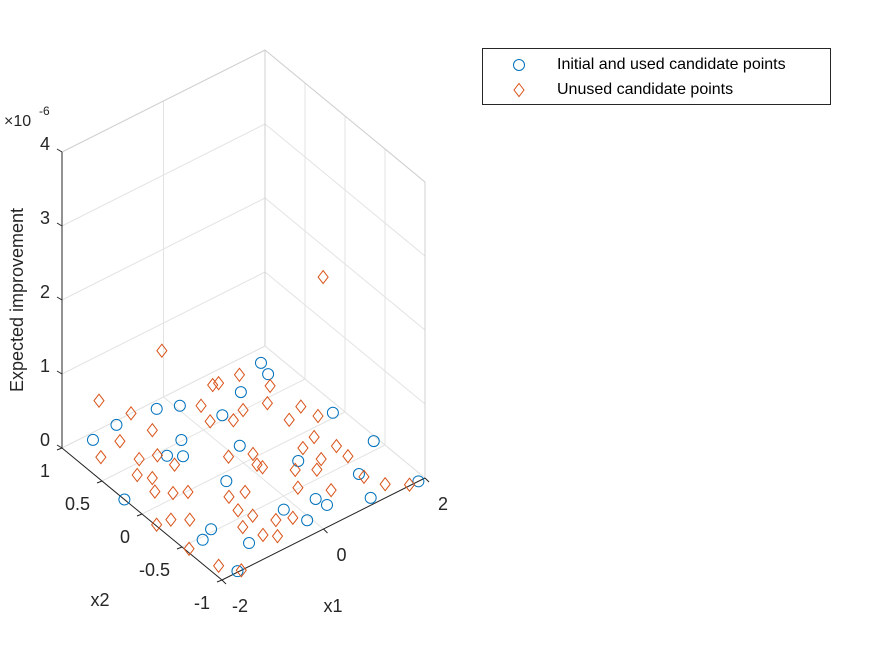  Describe the element at coordinates (45, 440) in the screenshot. I see `z-tick-label: 0` at that location.